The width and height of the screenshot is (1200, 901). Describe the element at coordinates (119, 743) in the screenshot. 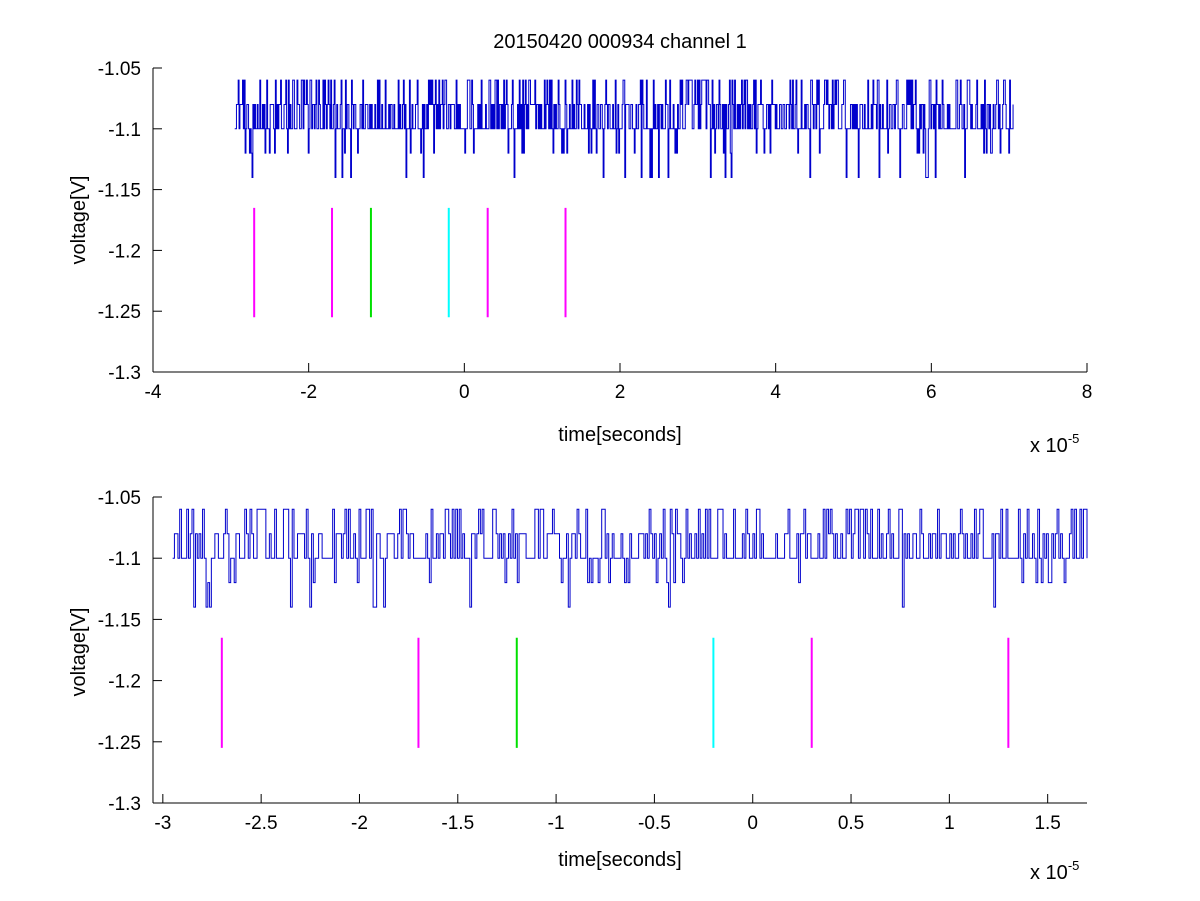

I see `bottom-y-tick-label: -1.25` at that location.